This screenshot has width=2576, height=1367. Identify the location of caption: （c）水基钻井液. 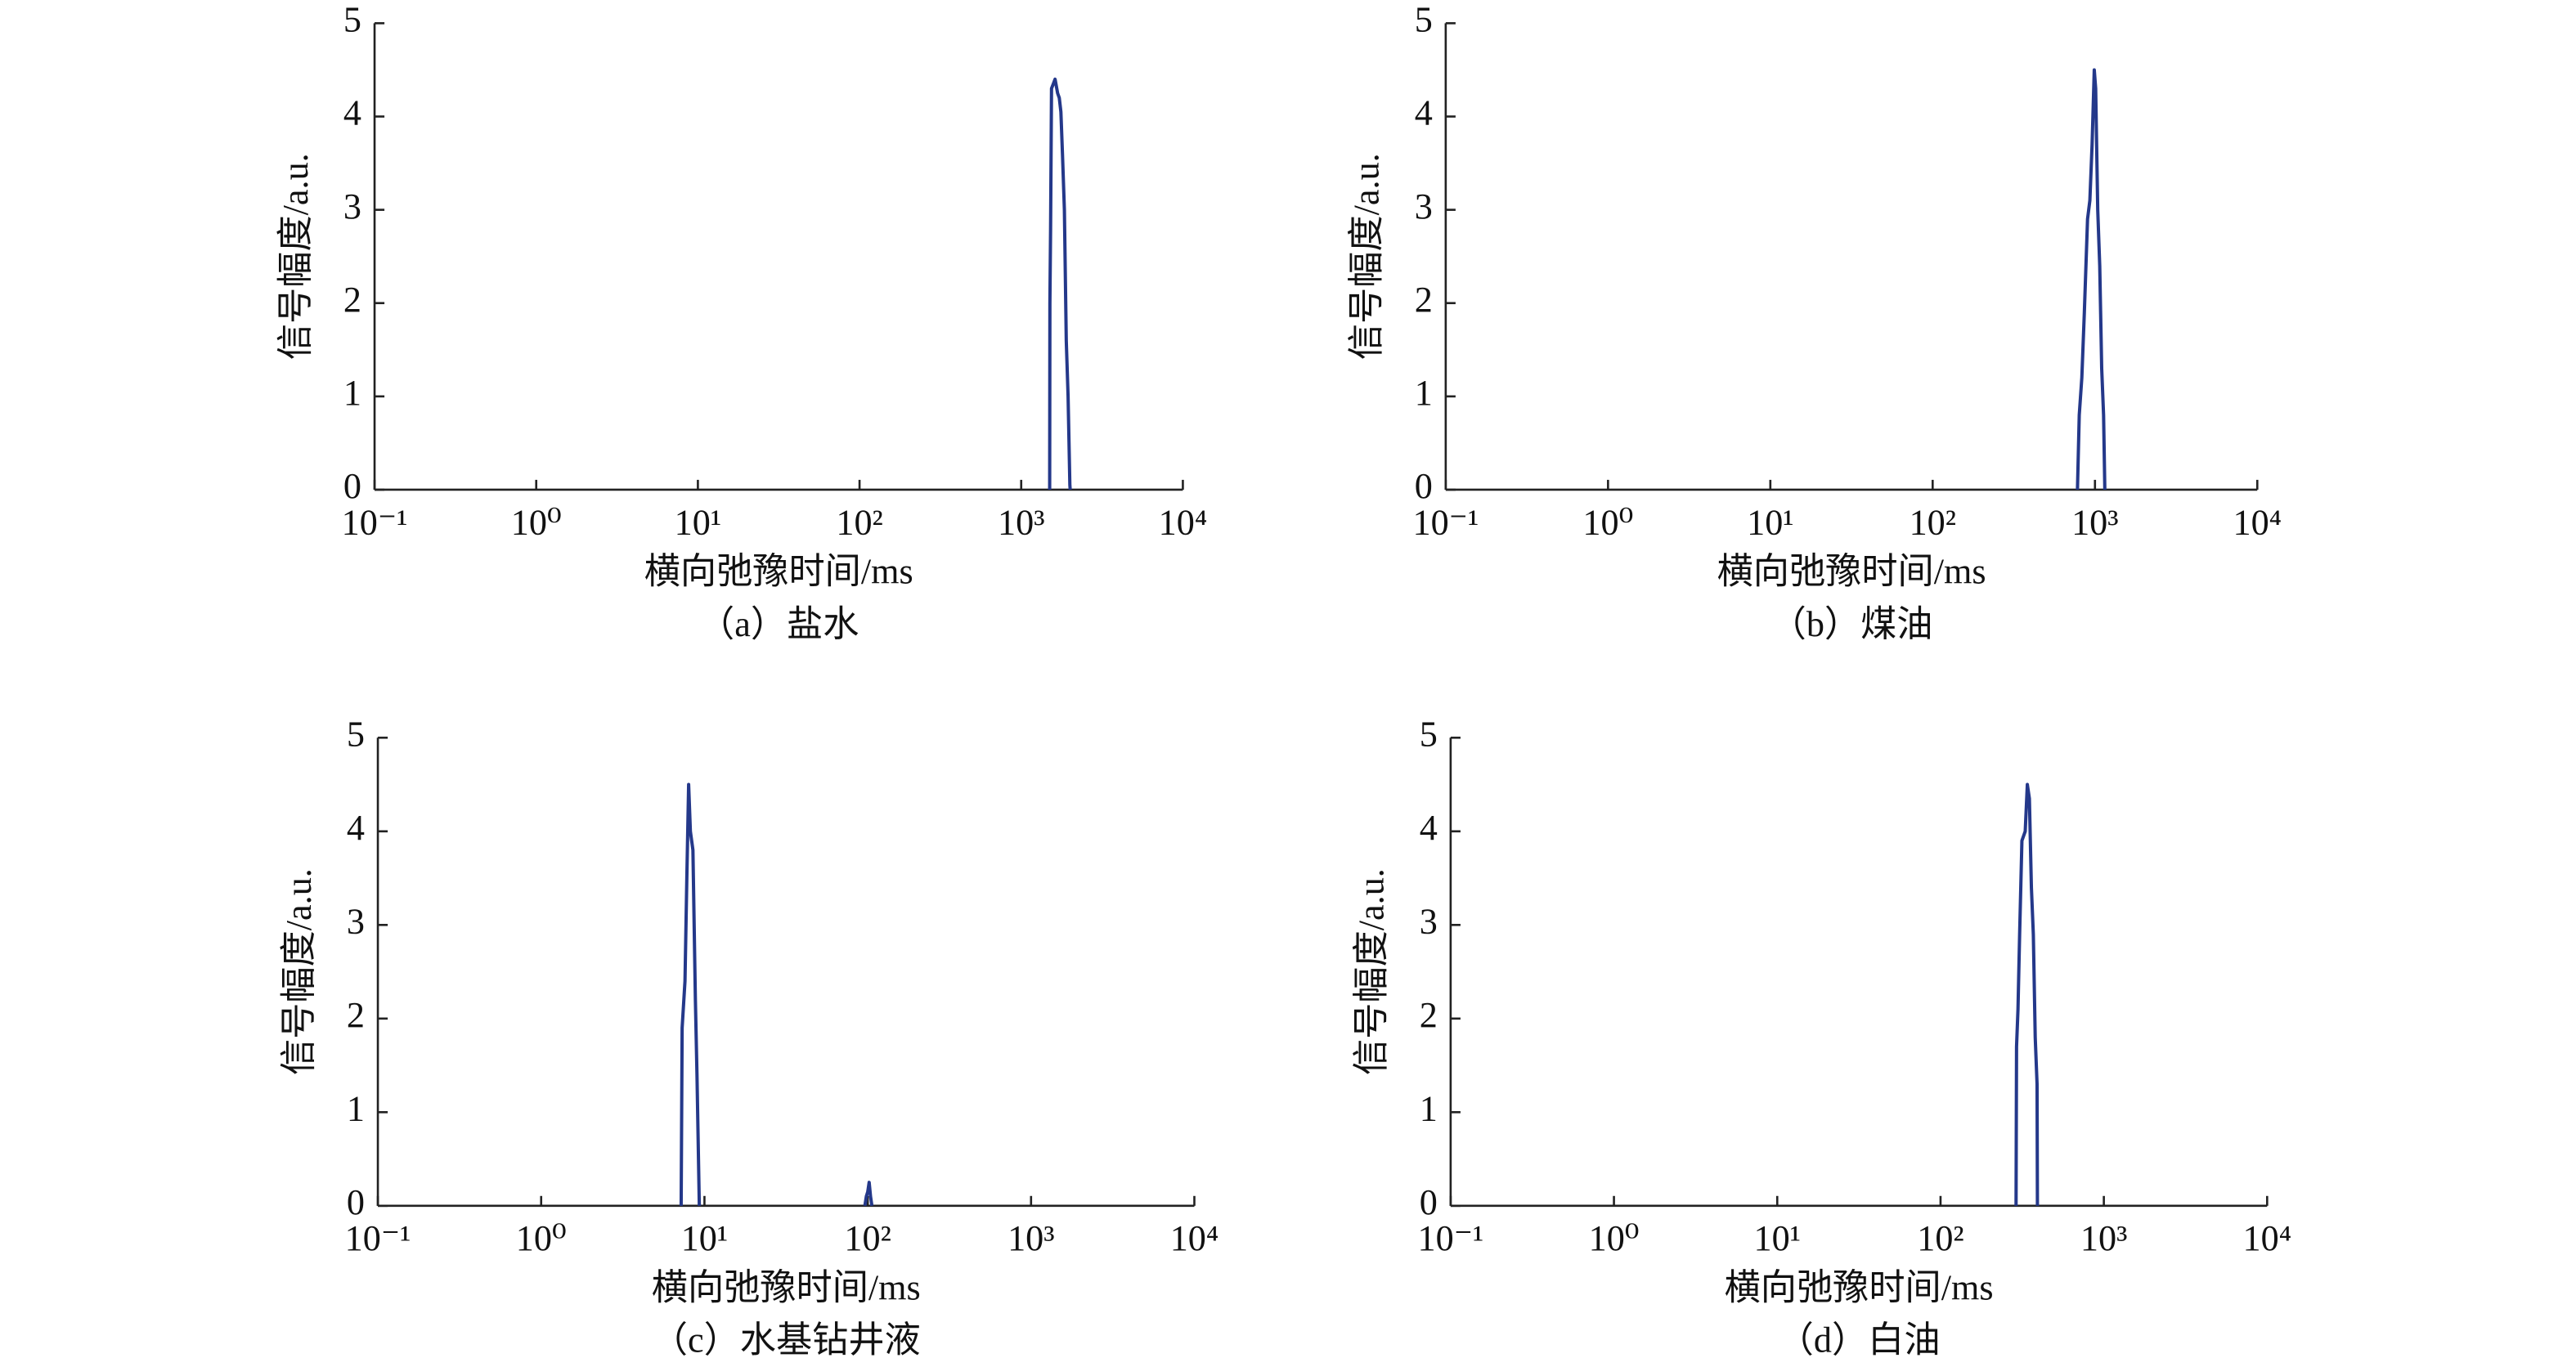
(787, 1340).